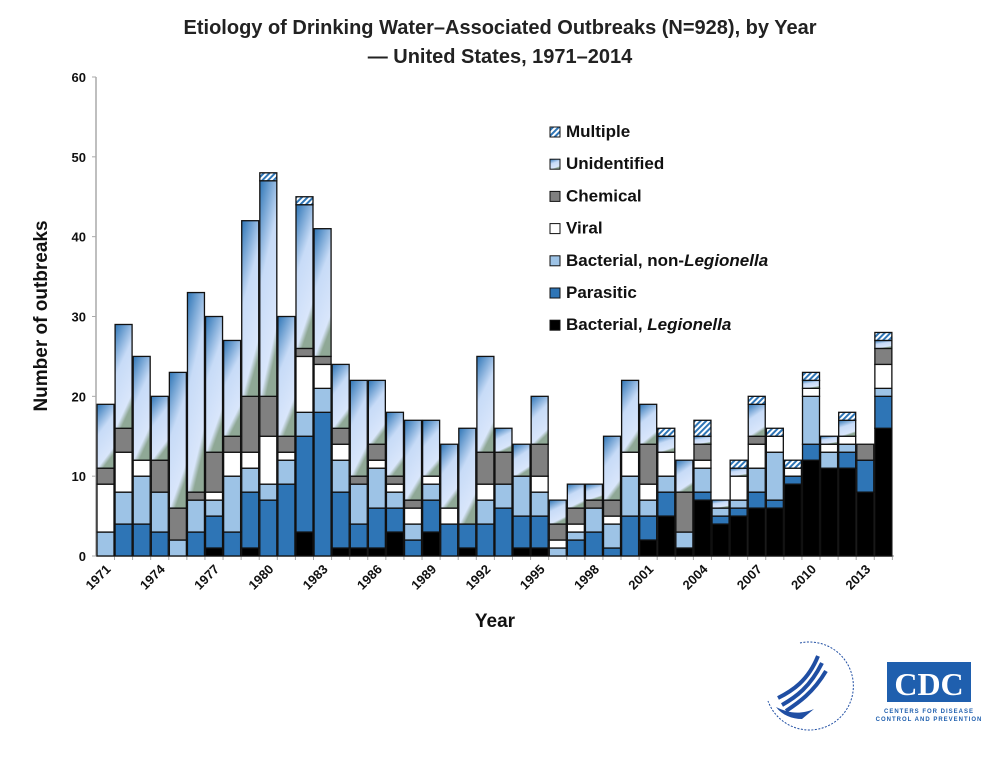  Describe the element at coordinates (684, 512) in the screenshot. I see `bar-segment-chemical-2003` at that location.